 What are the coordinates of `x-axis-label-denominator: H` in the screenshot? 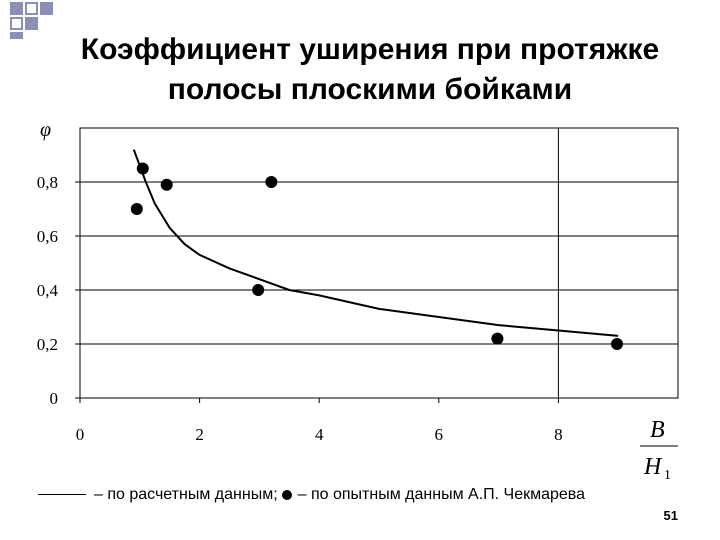 It's located at (653, 467).